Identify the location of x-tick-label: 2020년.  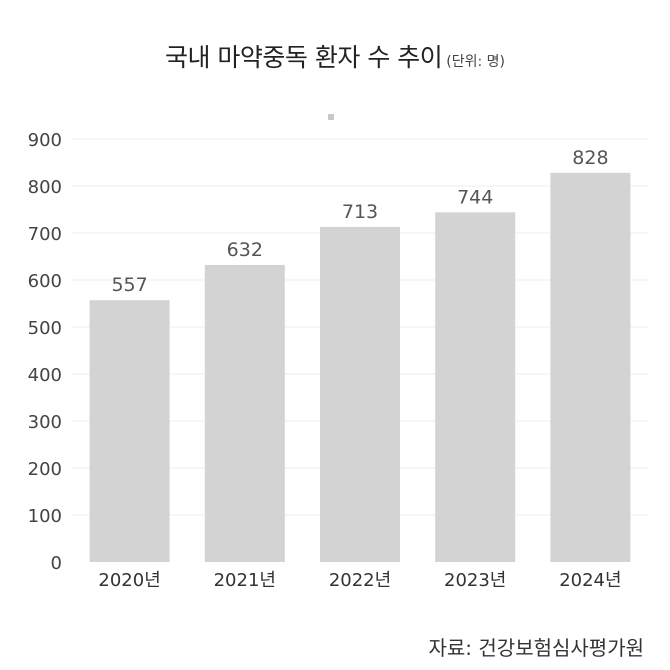
(129, 580).